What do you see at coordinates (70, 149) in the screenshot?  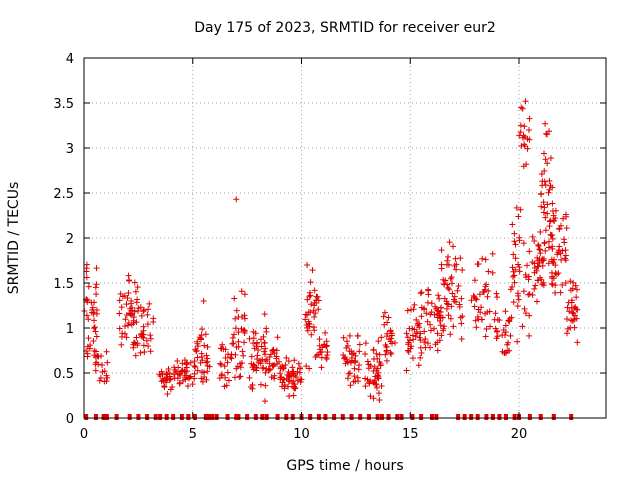 I see `y-tick-label: 3` at bounding box center [70, 149].